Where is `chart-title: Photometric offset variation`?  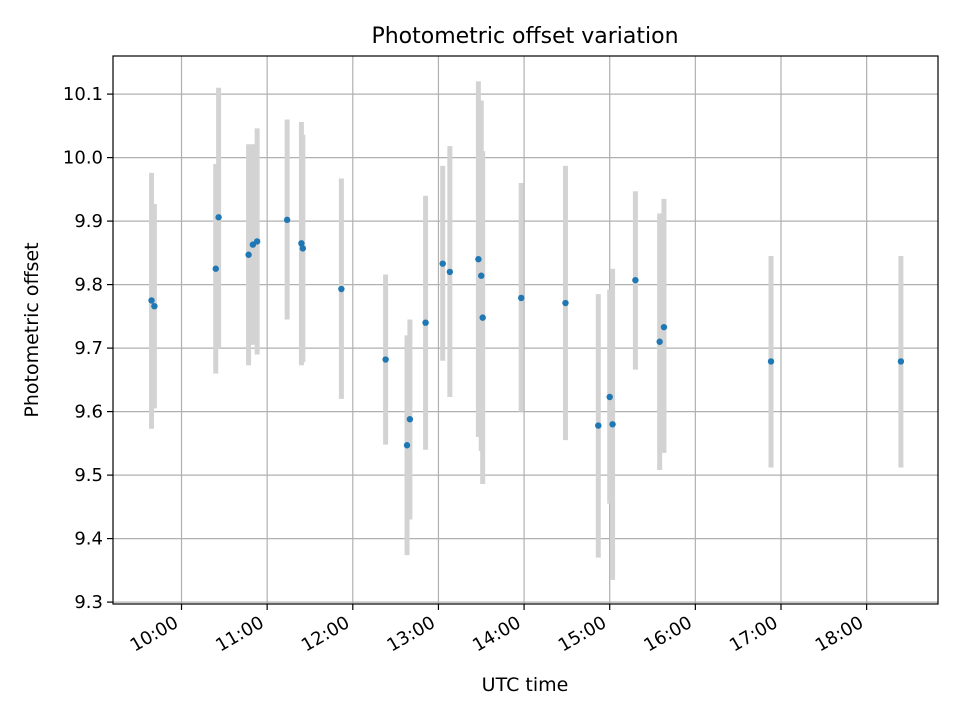 chart-title: Photometric offset variation is located at coordinates (524, 36).